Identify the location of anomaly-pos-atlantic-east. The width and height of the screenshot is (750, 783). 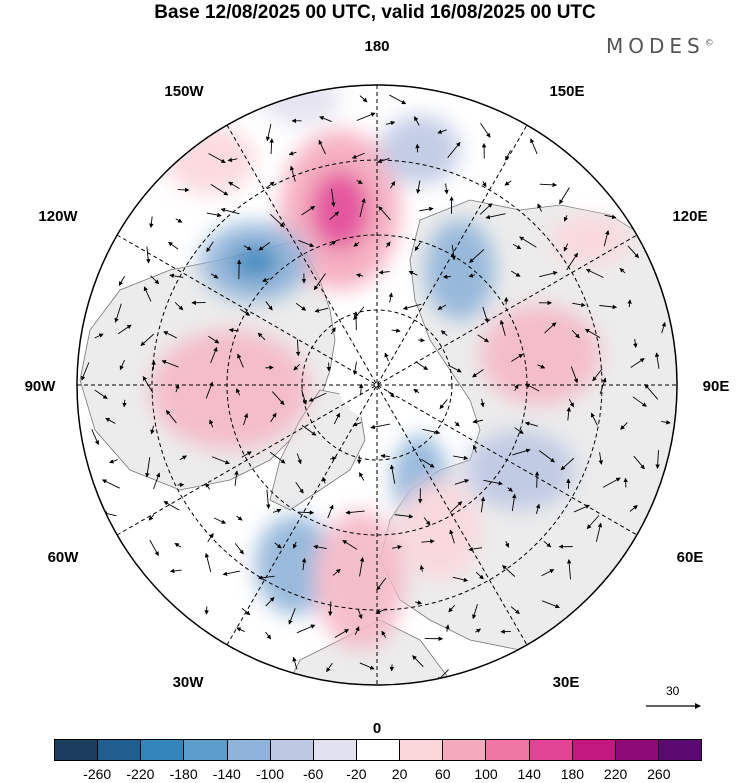
(360, 580).